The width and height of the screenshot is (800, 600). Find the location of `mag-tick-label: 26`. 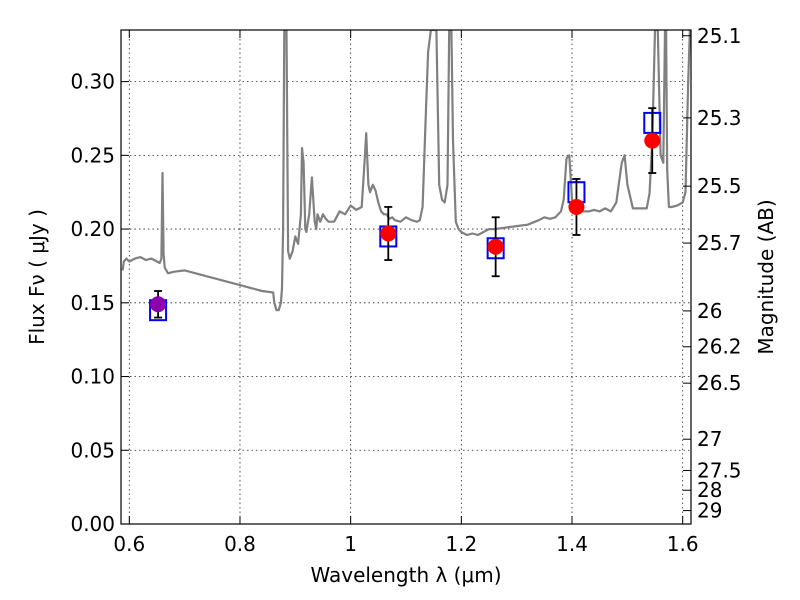

mag-tick-label: 26 is located at coordinates (709, 311).